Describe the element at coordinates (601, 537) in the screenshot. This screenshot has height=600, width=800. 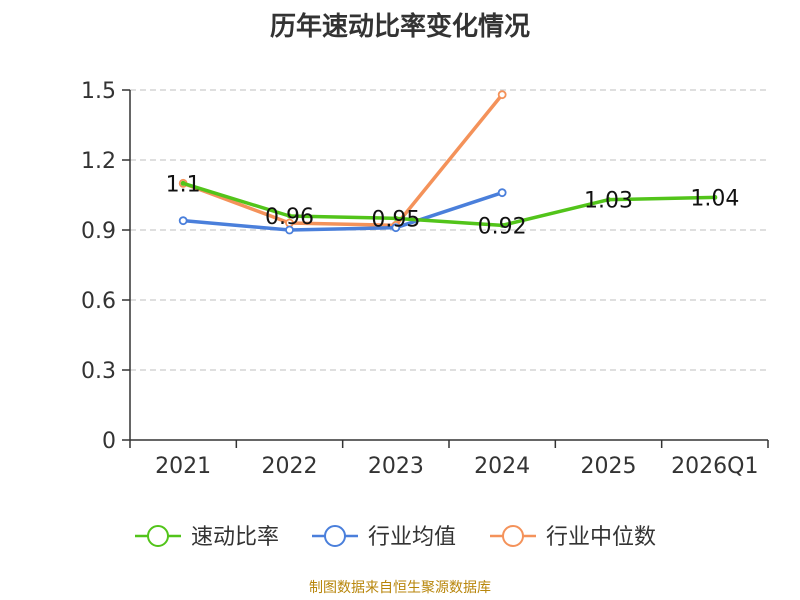
I see `legend-label: 行业中位数` at that location.